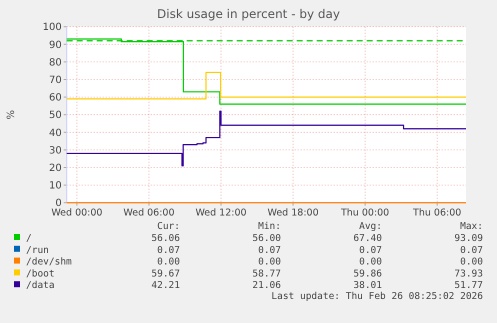  Describe the element at coordinates (367, 274) in the screenshot. I see `text: 59.86` at that location.